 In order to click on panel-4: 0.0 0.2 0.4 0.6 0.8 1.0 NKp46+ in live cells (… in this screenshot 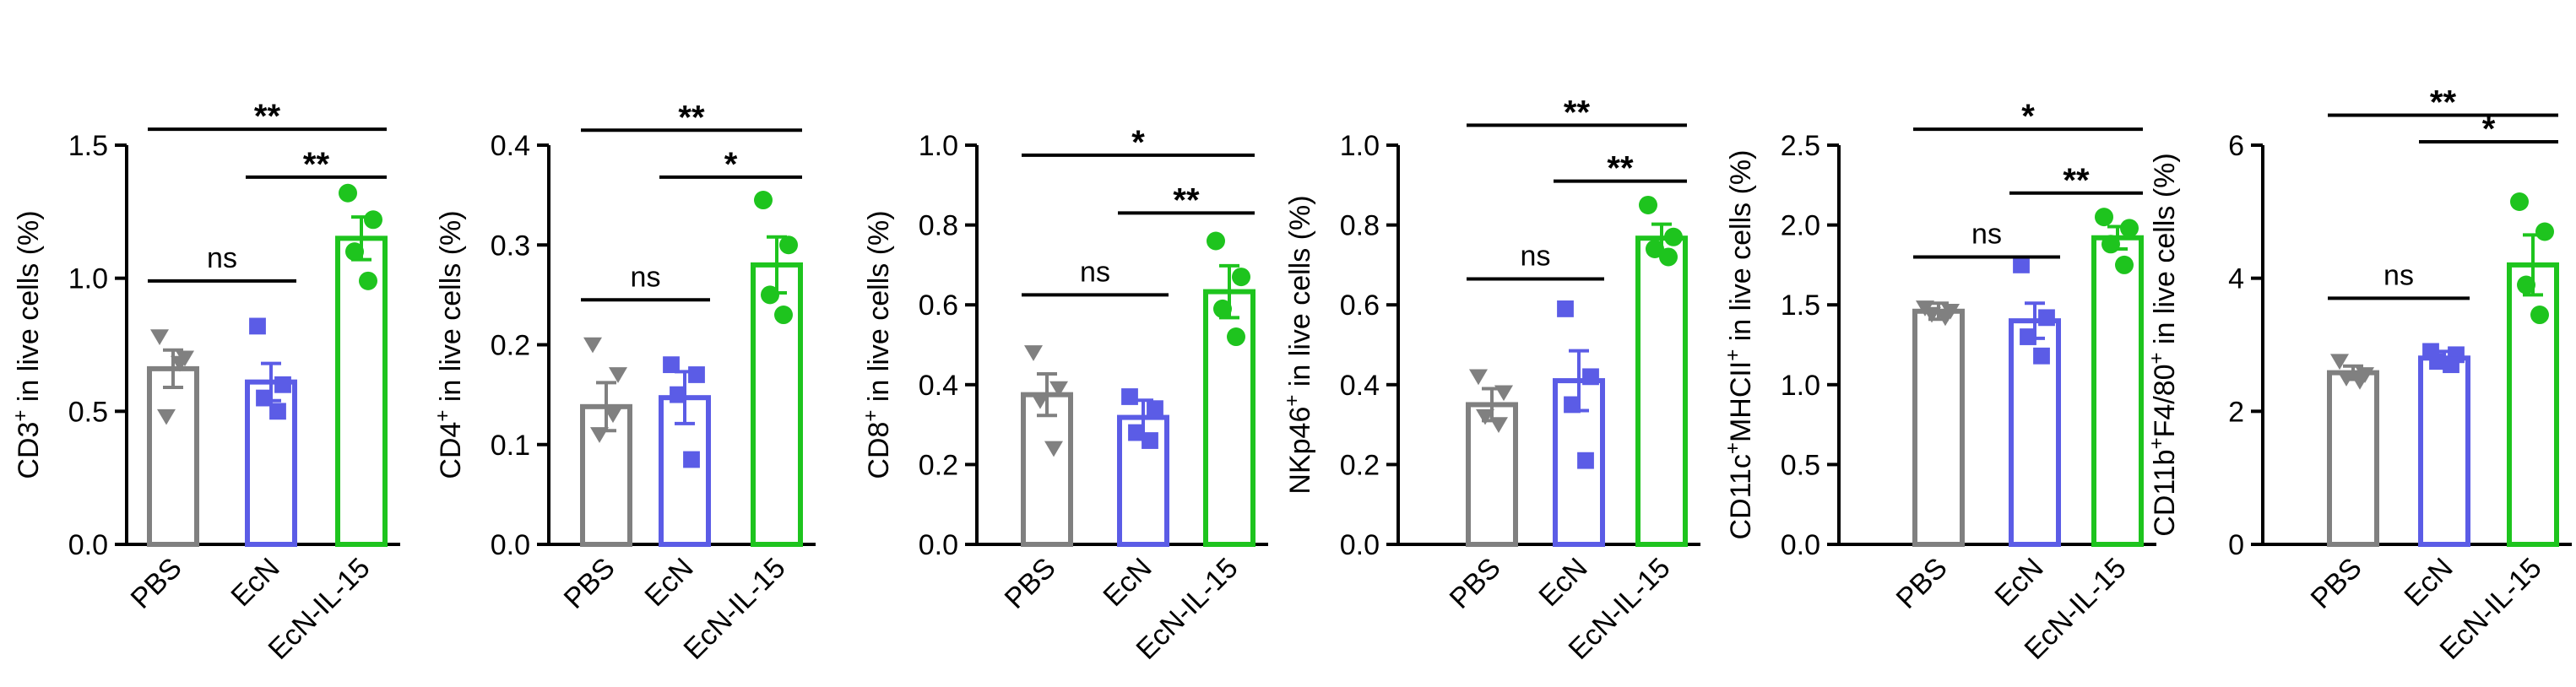, I will do `click(1490, 380)`.